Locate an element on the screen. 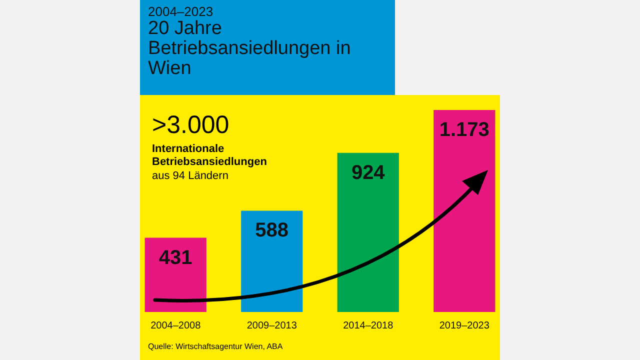 Image resolution: width=640 pixels, height=360 pixels. x-tick-label: 2009–2013 is located at coordinates (272, 326).